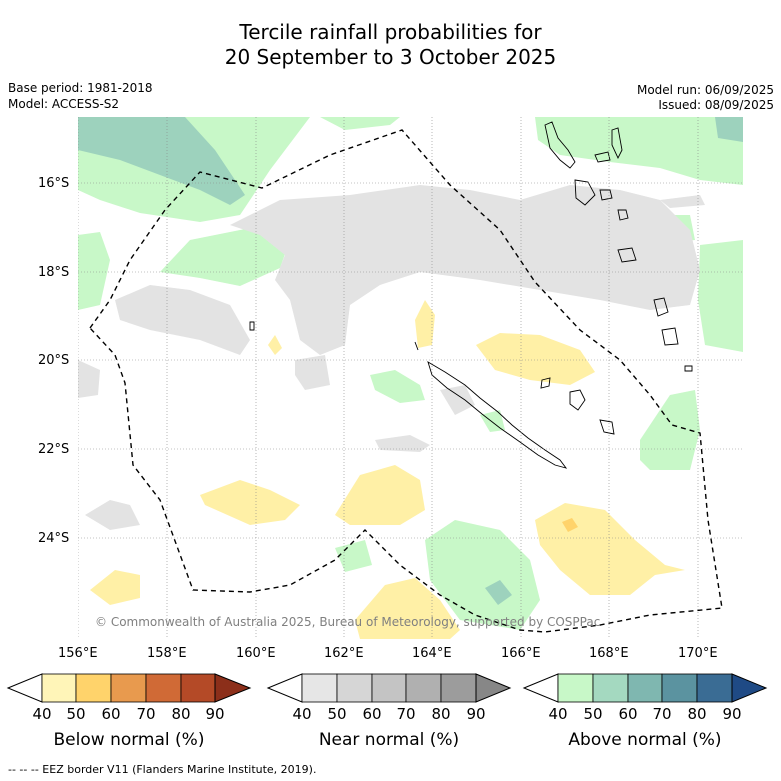 The width and height of the screenshot is (781, 781). I want to click on below-tick-50: 50, so click(76, 714).